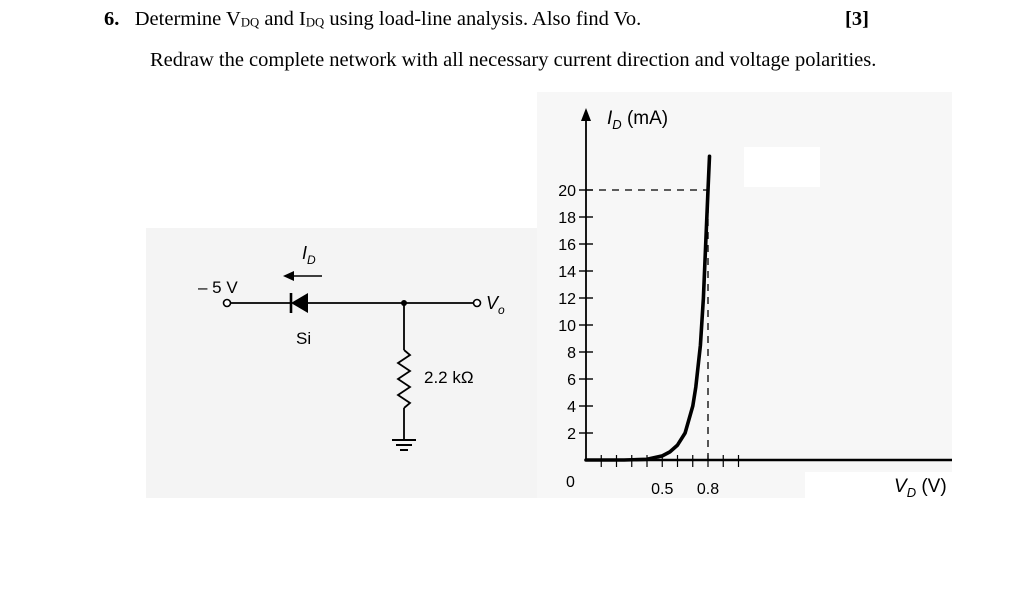  I want to click on resistor-label: 2.2 kΩ, so click(449, 377).